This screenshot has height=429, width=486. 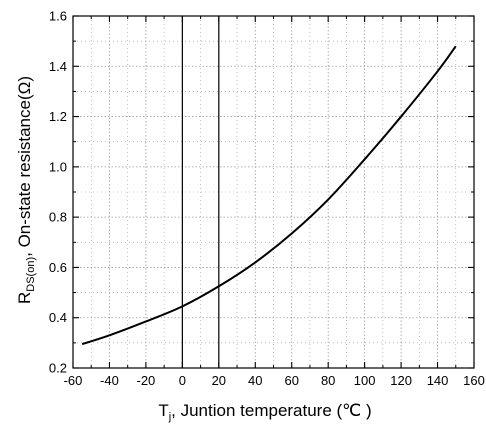 What do you see at coordinates (24, 298) in the screenshot?
I see `y-axis-symbol: R` at bounding box center [24, 298].